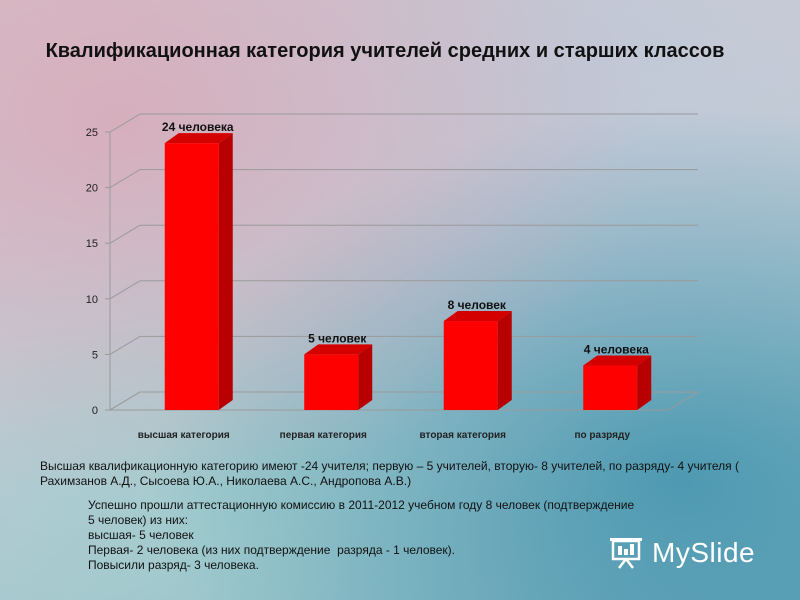 This screenshot has width=800, height=600. What do you see at coordinates (704, 552) in the screenshot?
I see `logo-text: MySlide` at bounding box center [704, 552].